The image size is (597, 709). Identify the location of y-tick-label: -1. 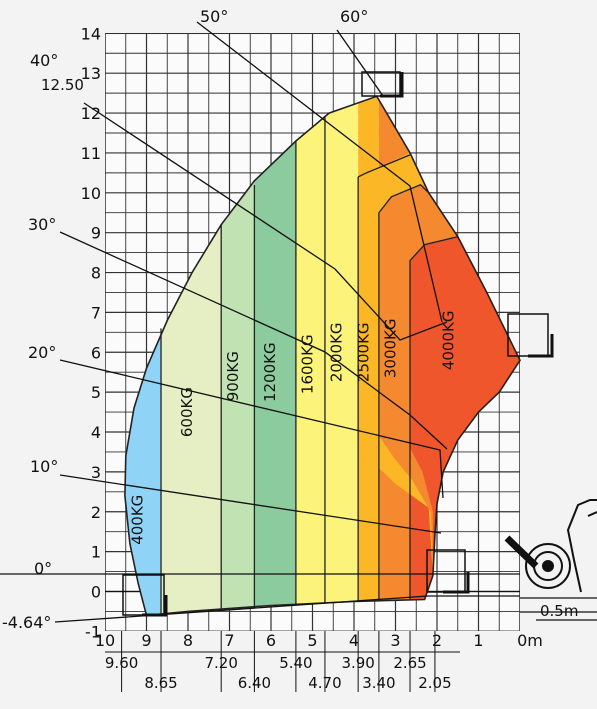
(93, 631).